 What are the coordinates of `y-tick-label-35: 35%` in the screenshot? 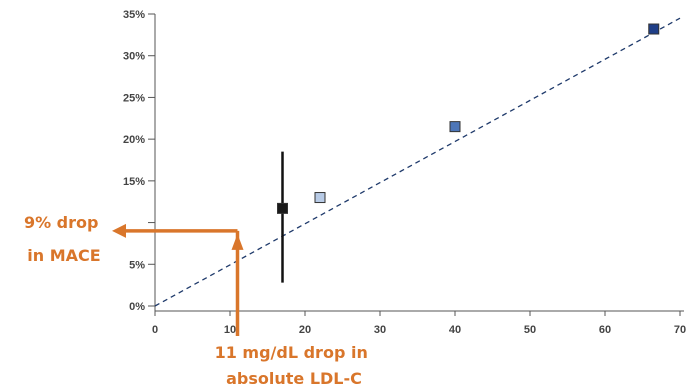 It's located at (134, 15).